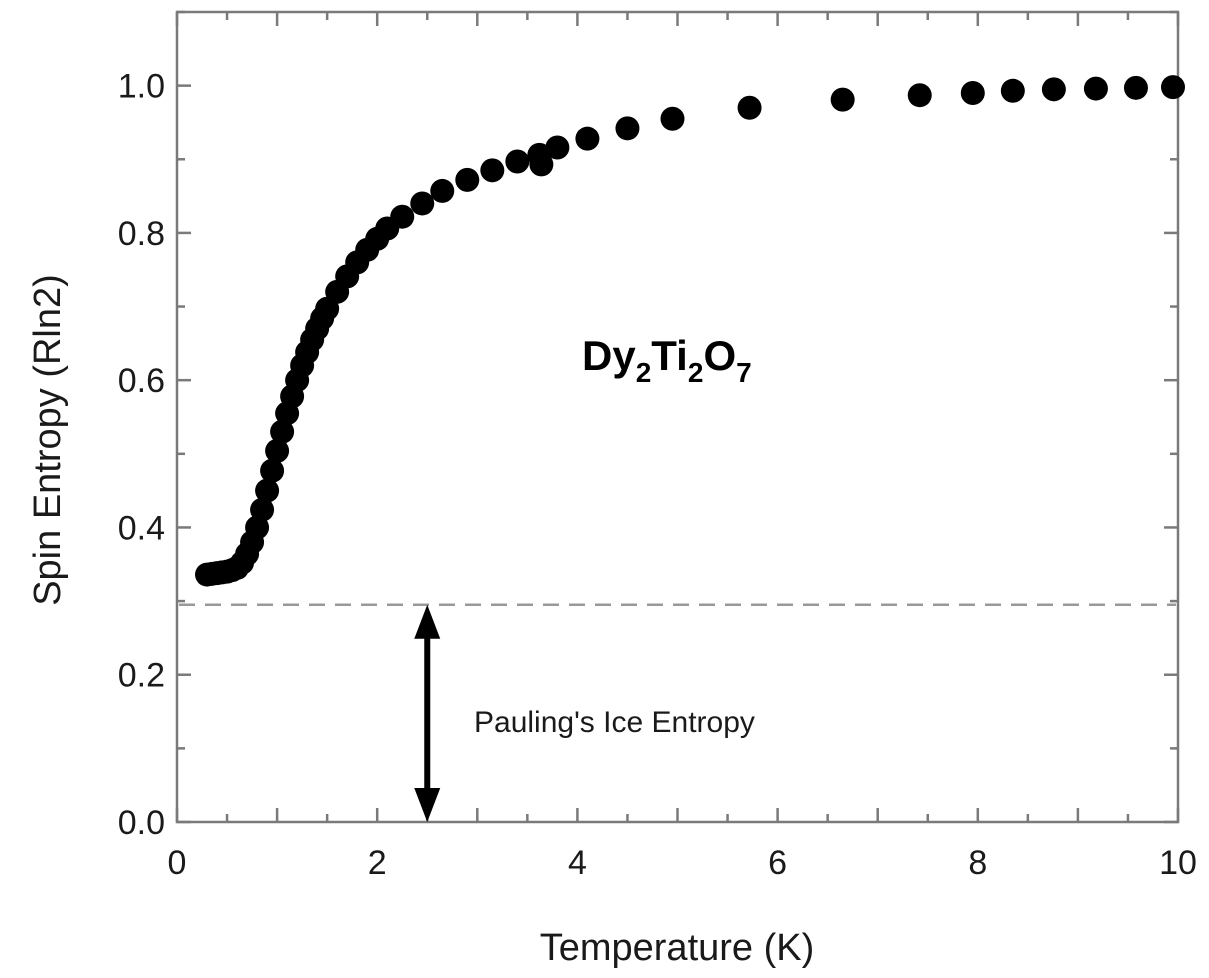  What do you see at coordinates (609, 355) in the screenshot?
I see `compound-dy: Dy` at bounding box center [609, 355].